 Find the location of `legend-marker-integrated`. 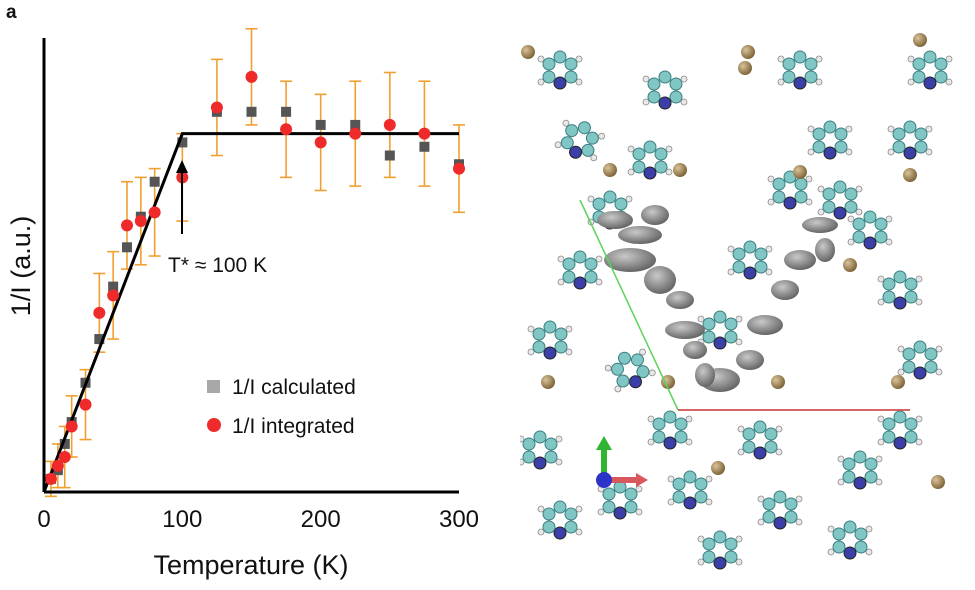

legend-marker-integrated is located at coordinates (214, 425).